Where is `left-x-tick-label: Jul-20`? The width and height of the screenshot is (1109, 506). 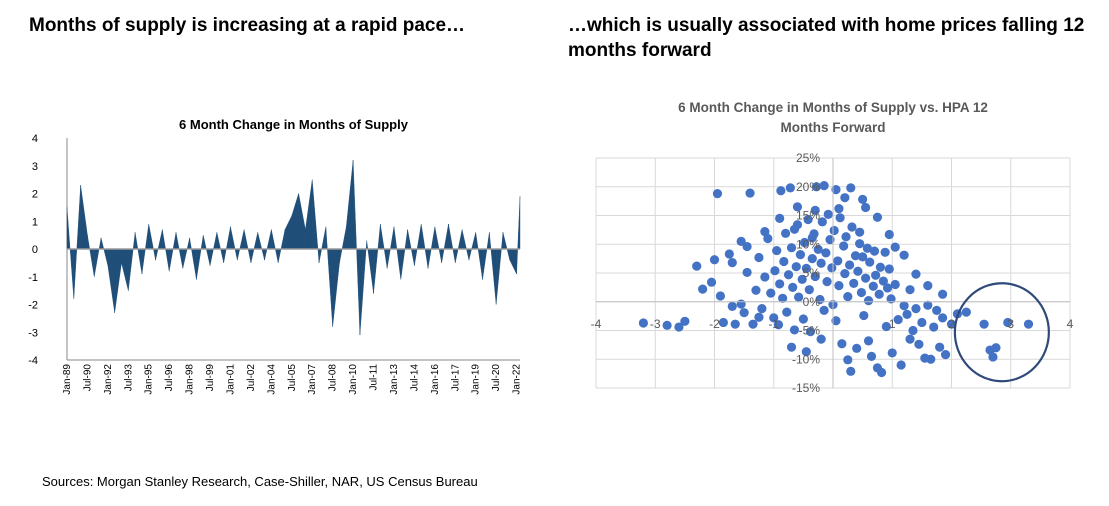
left-x-tick-label: Jul-20 is located at coordinates (496, 378).